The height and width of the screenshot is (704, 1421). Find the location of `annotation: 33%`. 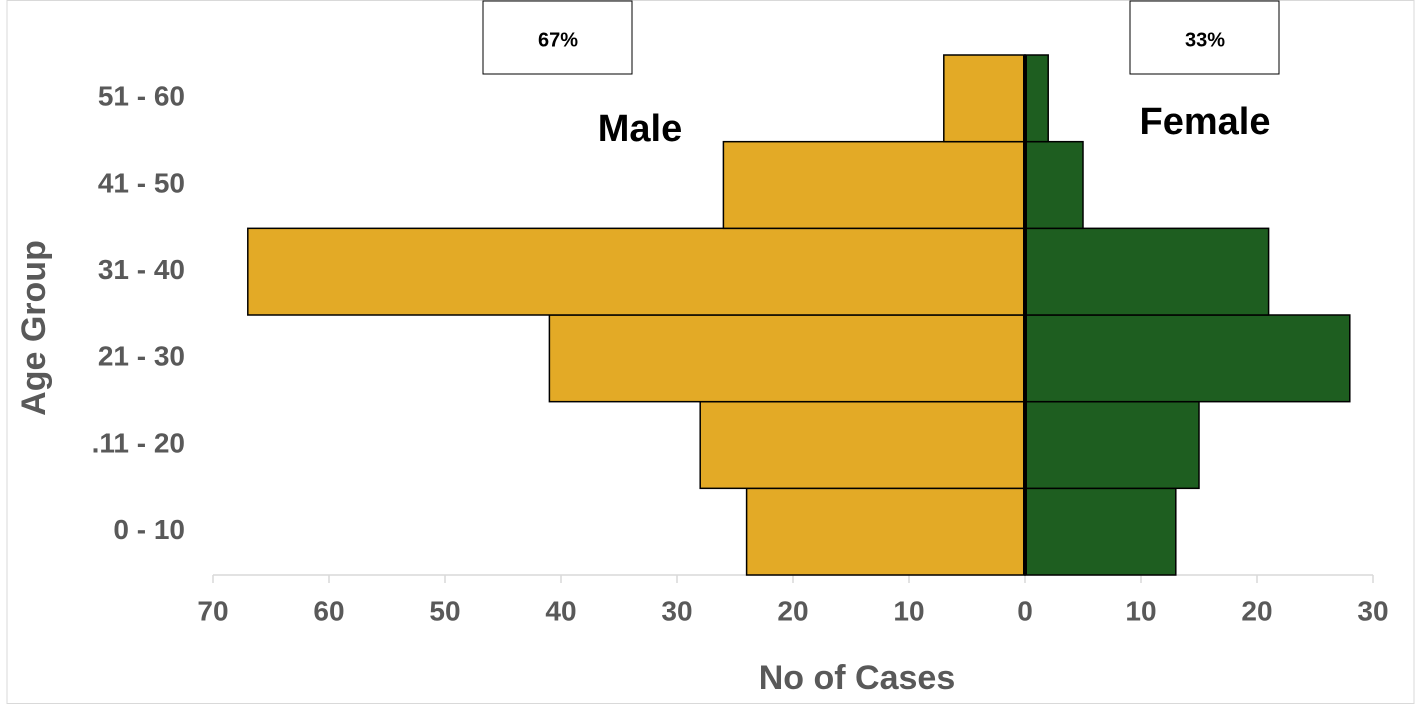

annotation: 33% is located at coordinates (1205, 40).